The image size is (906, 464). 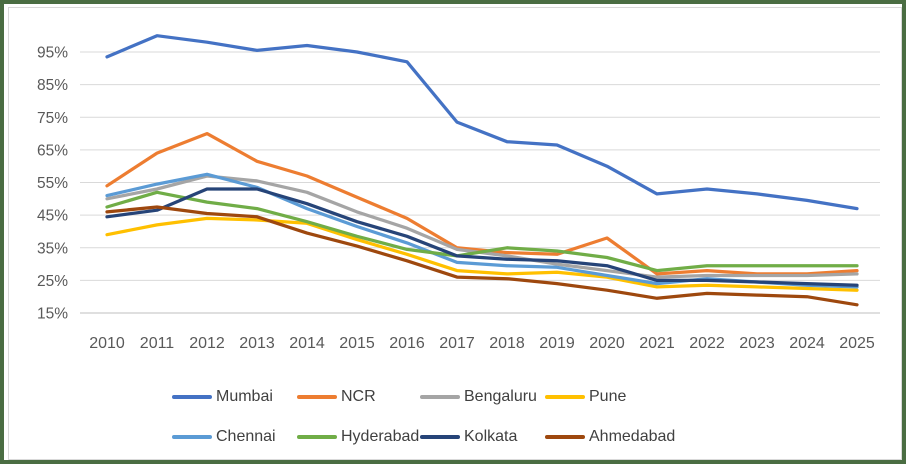 I want to click on x-tick-label-2021: 2021, so click(x=657, y=343).